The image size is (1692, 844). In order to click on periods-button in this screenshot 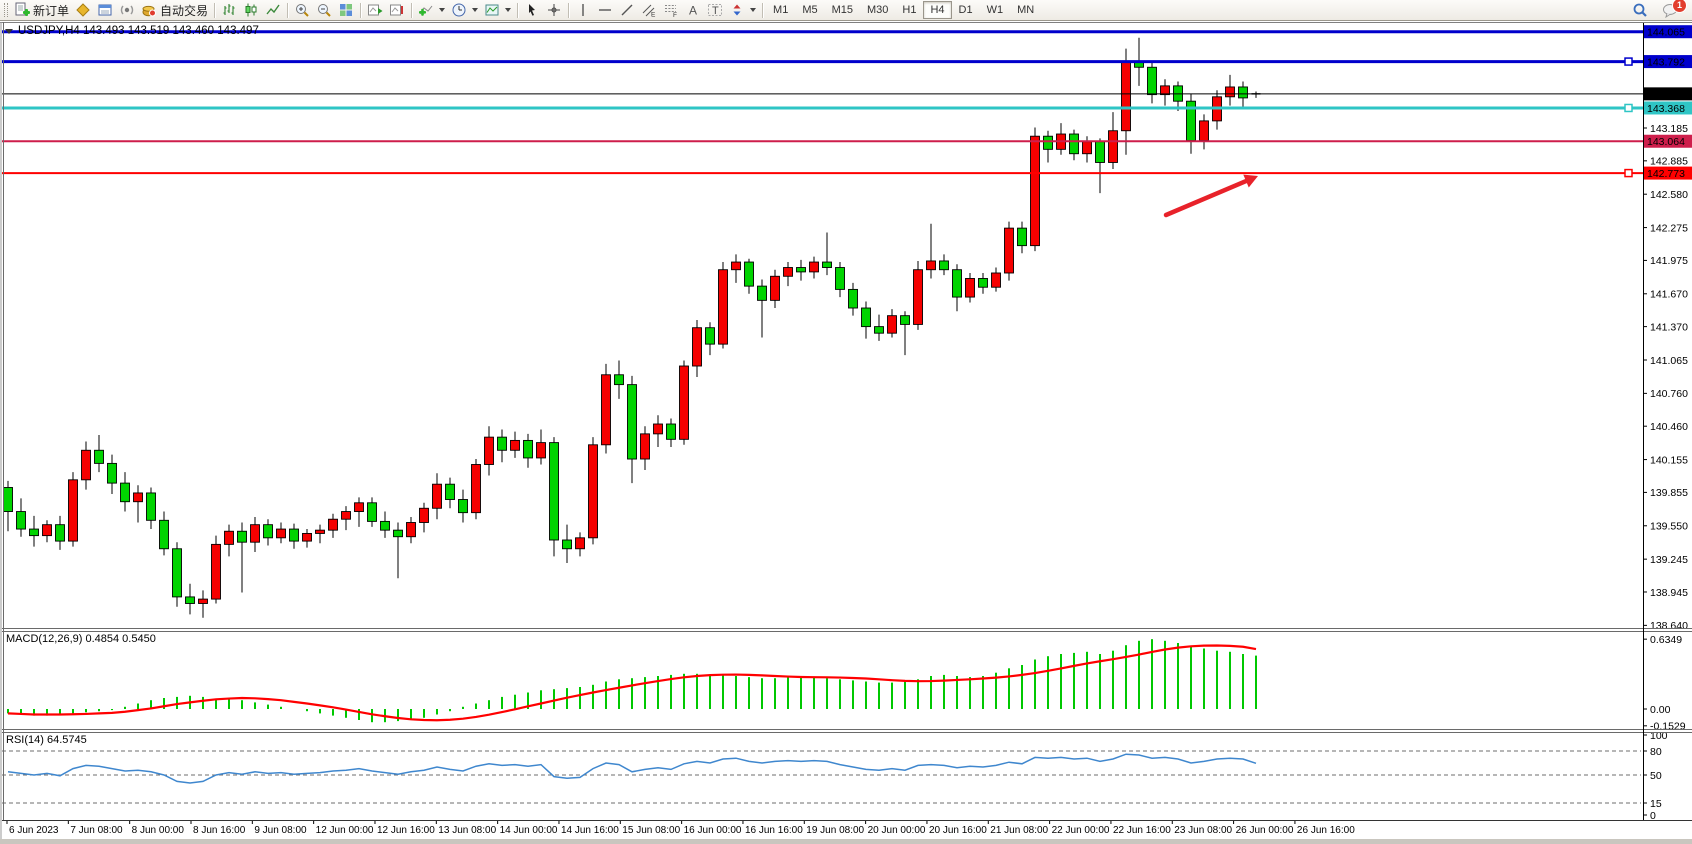, I will do `click(464, 10)`.